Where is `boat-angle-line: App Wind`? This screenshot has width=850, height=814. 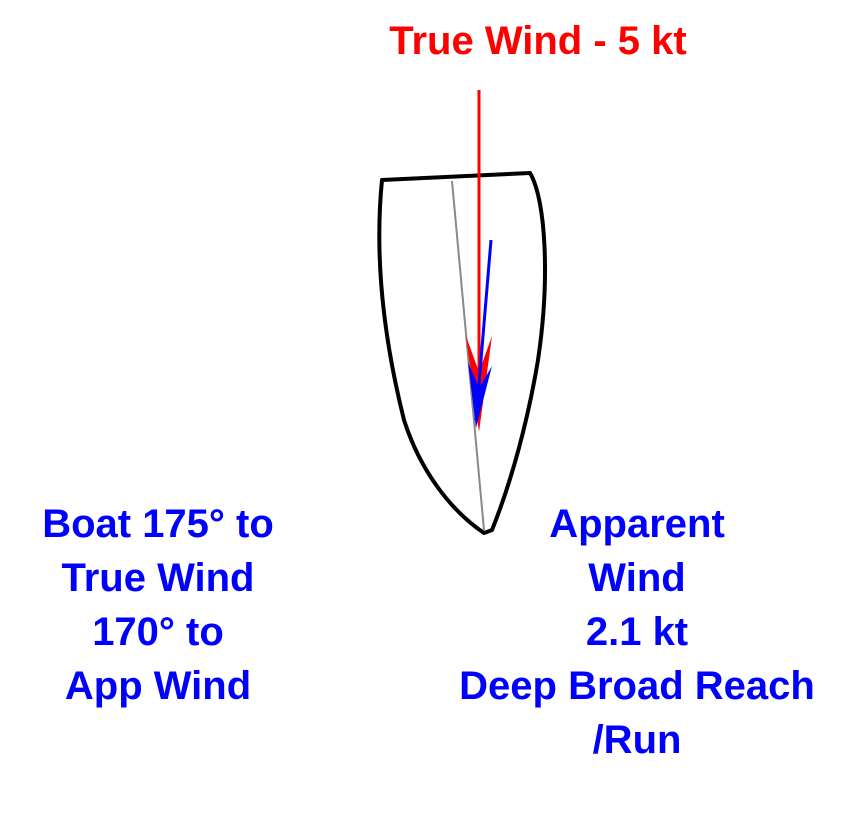
boat-angle-line: App Wind is located at coordinates (158, 686).